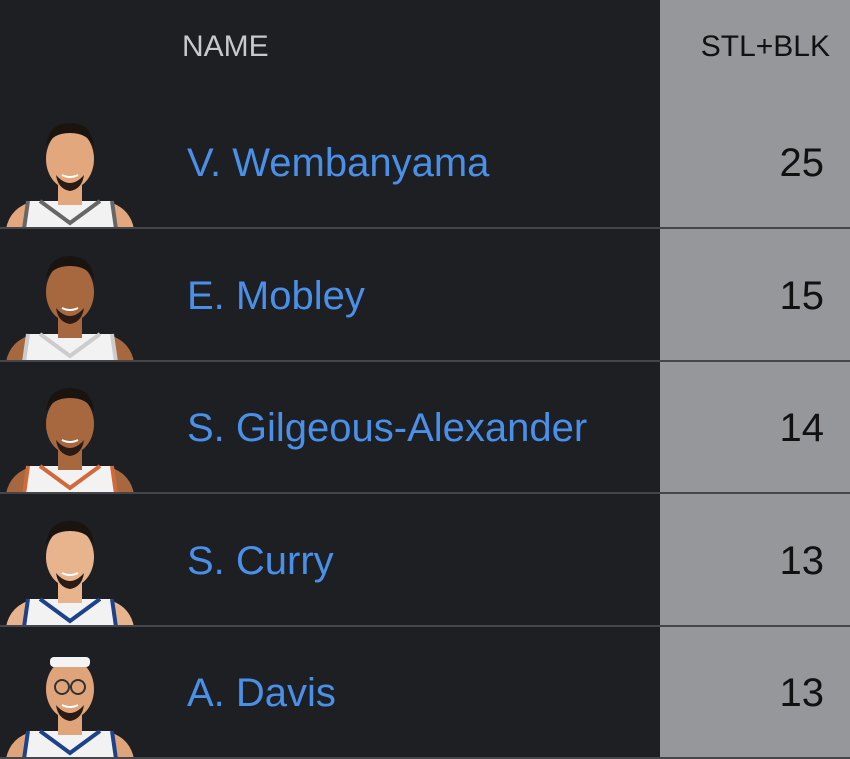  What do you see at coordinates (802, 428) in the screenshot?
I see `stl-blk-value: 14` at bounding box center [802, 428].